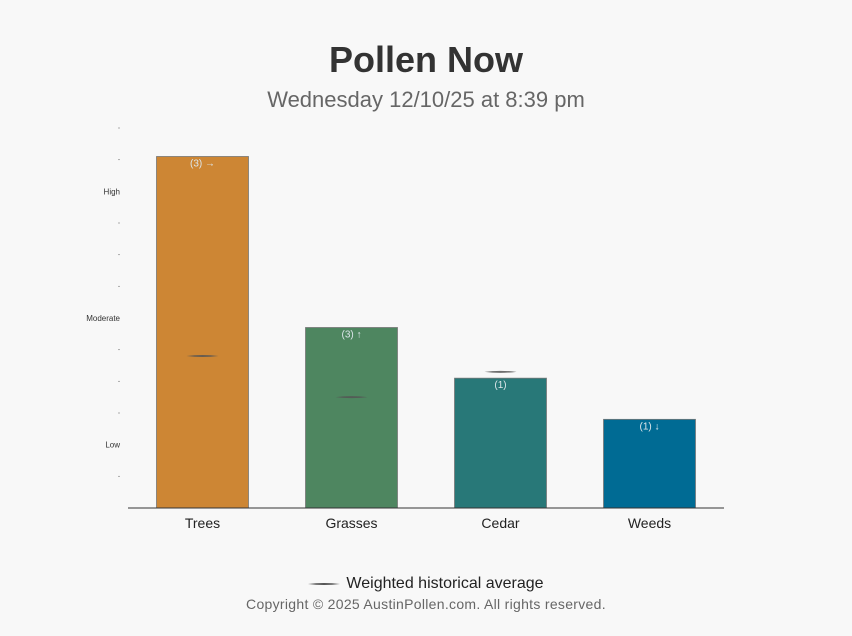  What do you see at coordinates (500, 443) in the screenshot?
I see `bar-cedar` at bounding box center [500, 443].